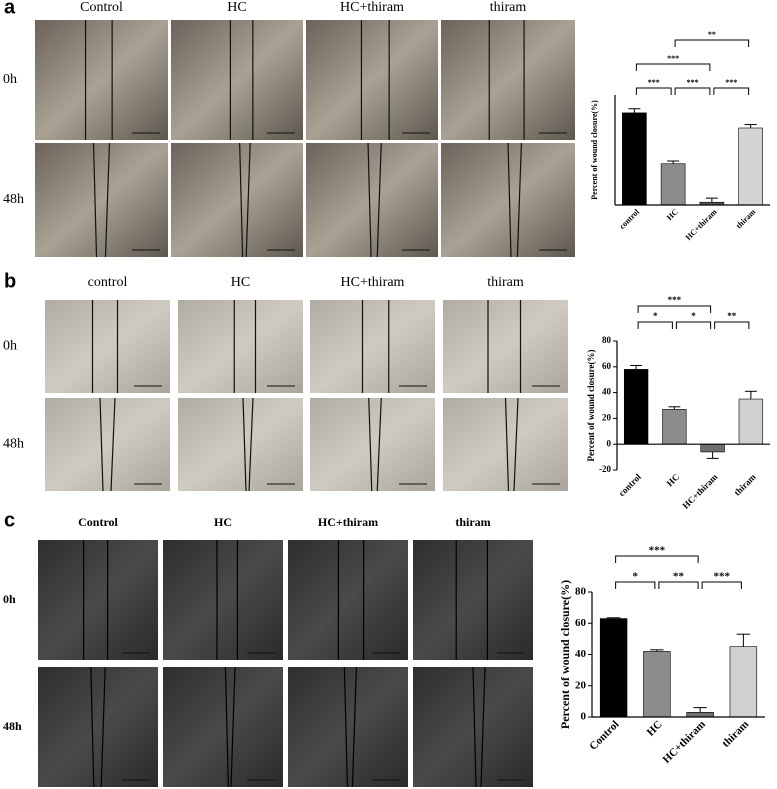 This screenshot has height=789, width=777. What do you see at coordinates (605, 469) in the screenshot?
I see `y-tick-label: -20` at bounding box center [605, 469].